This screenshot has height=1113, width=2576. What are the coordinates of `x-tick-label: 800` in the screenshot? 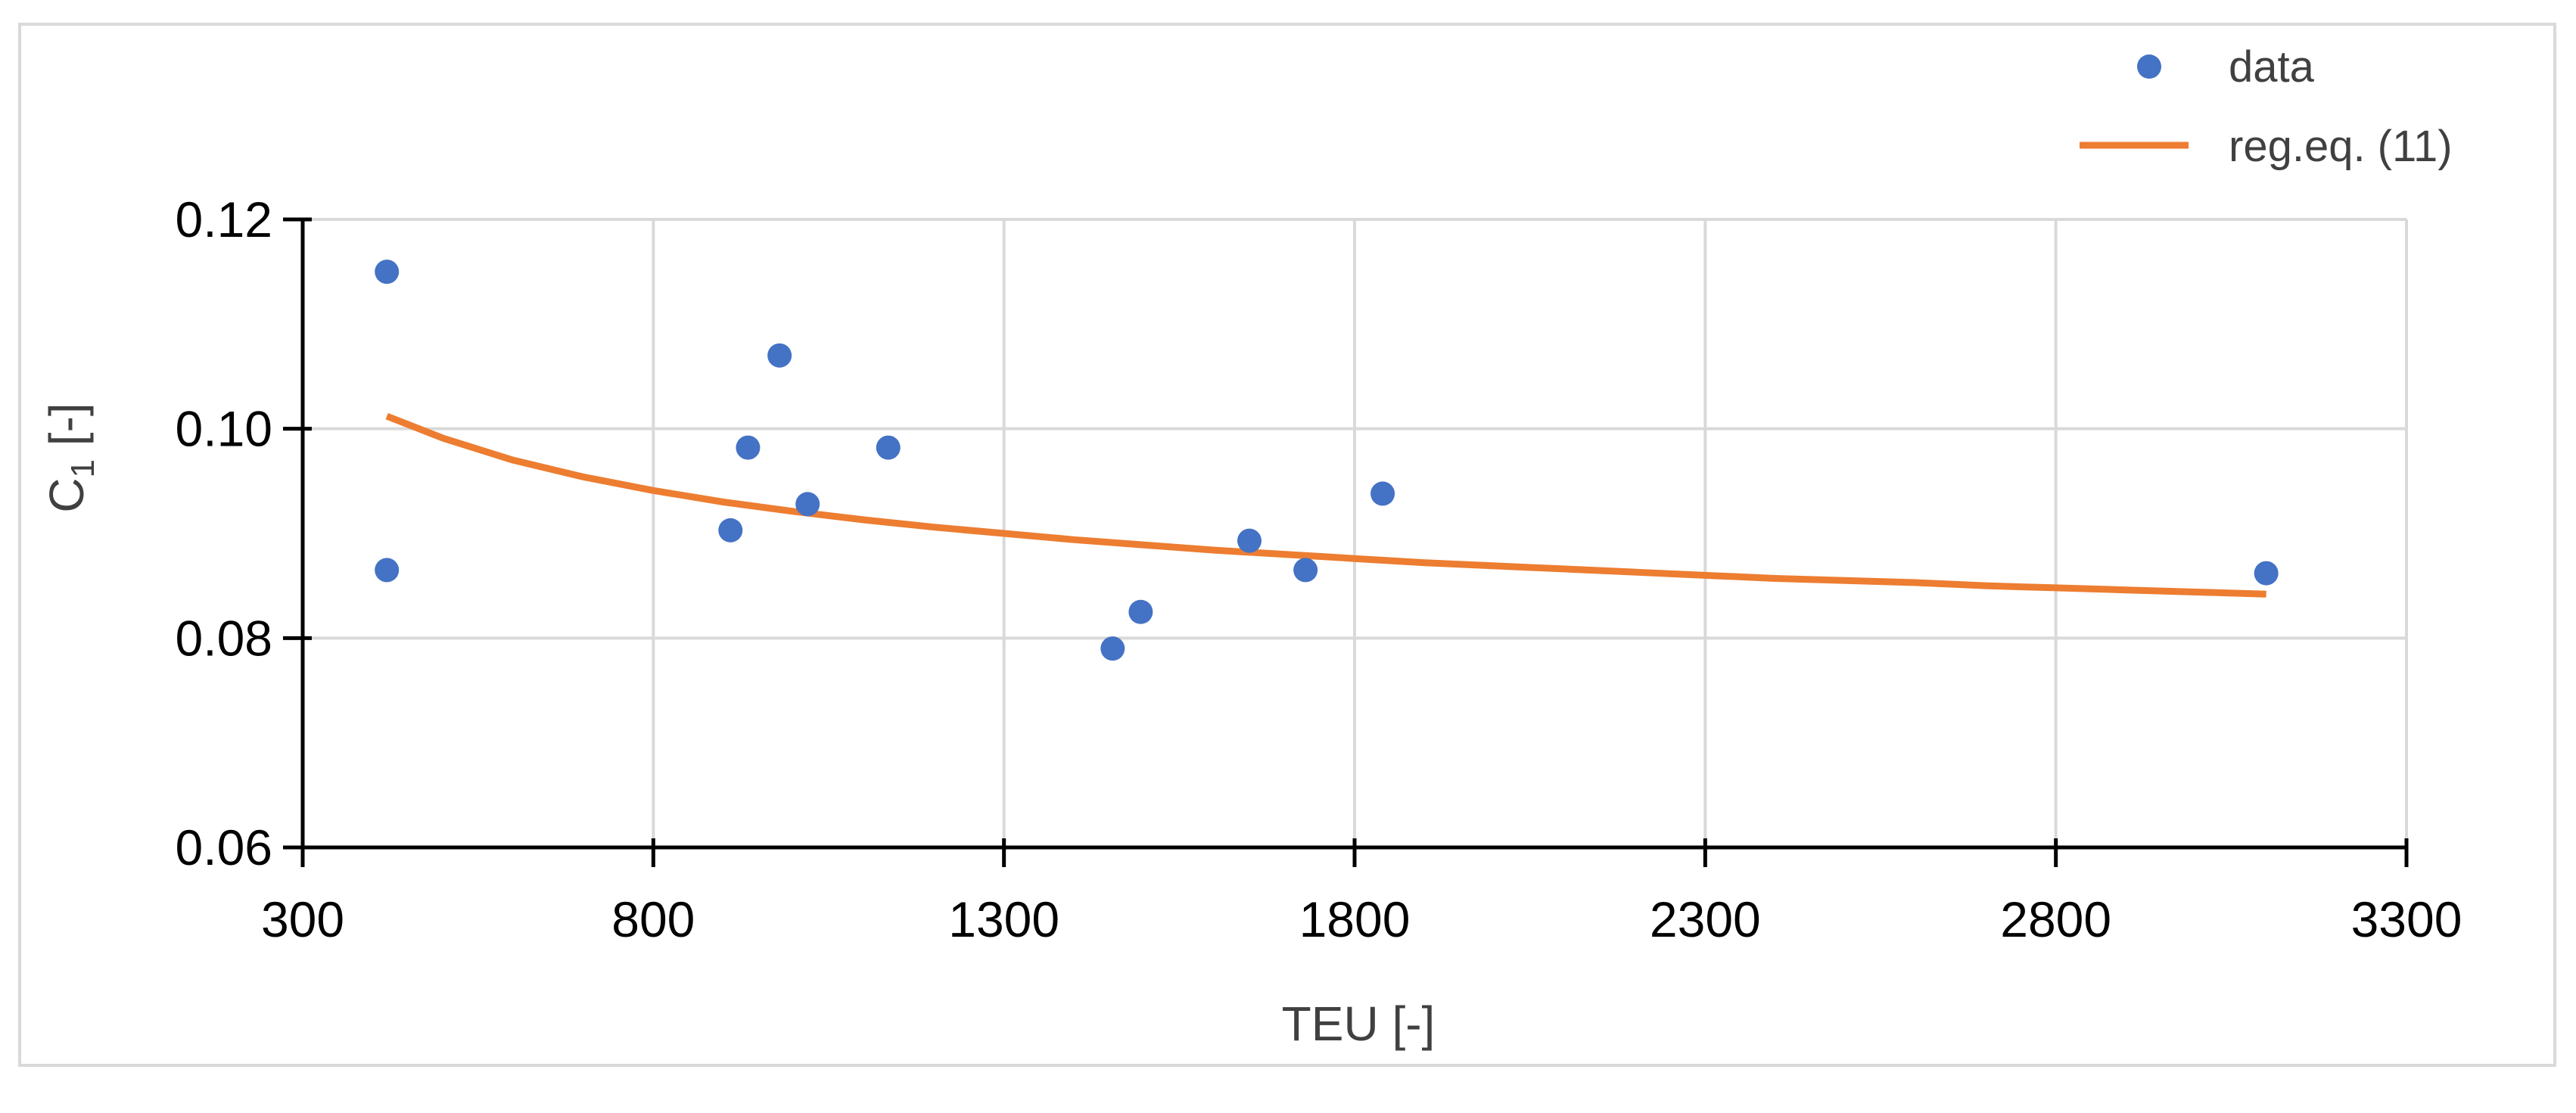 It's located at (653, 919).